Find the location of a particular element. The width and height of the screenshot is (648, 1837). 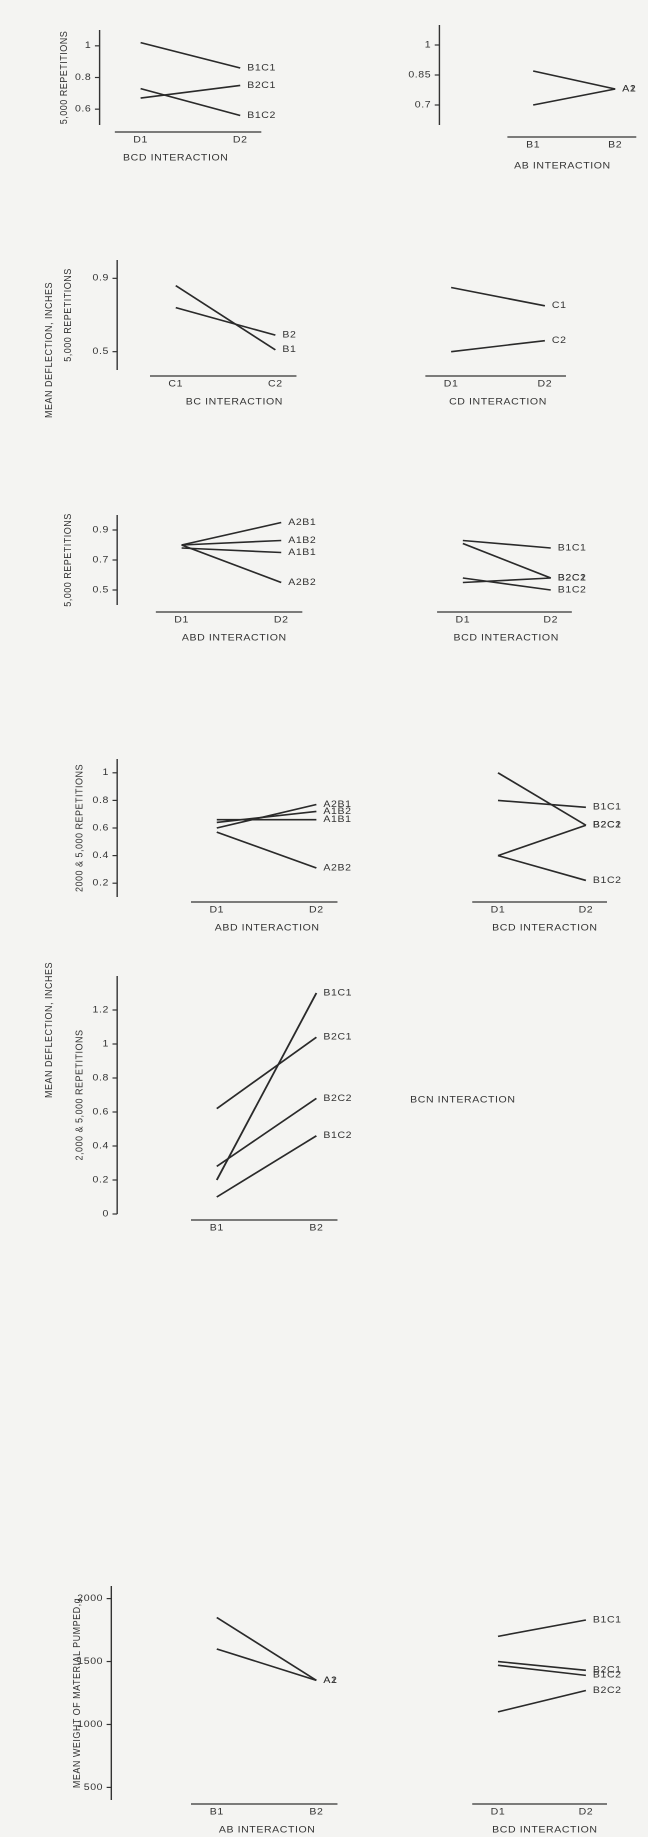

series-label: A1B1 is located at coordinates (302, 553).